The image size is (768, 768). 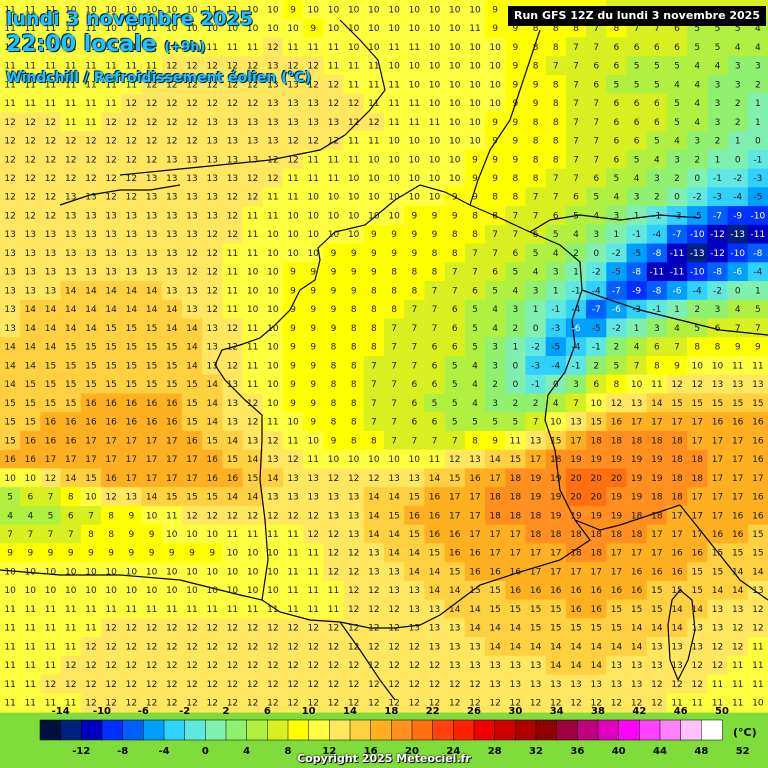 I want to click on grid-value: -13, so click(x=737, y=235).